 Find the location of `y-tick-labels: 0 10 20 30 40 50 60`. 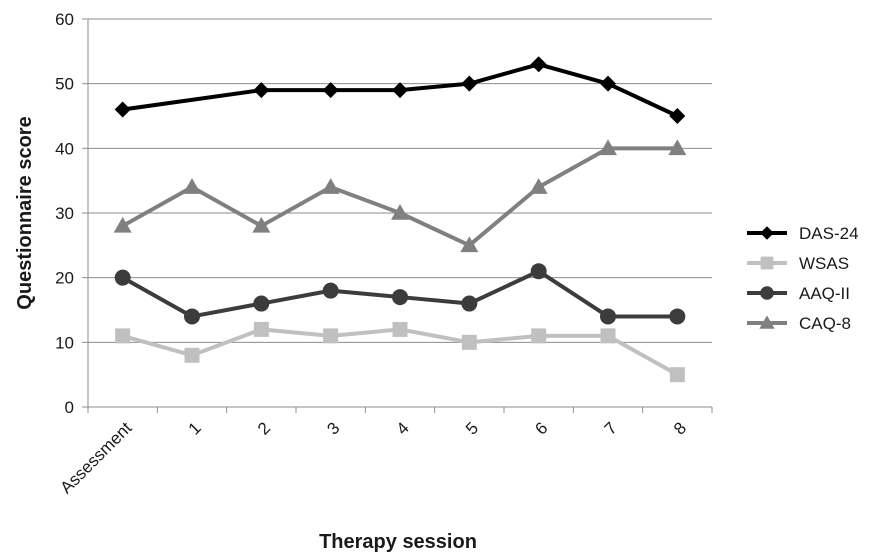

y-tick-labels: 0 10 20 30 40 50 60 is located at coordinates (64, 213).